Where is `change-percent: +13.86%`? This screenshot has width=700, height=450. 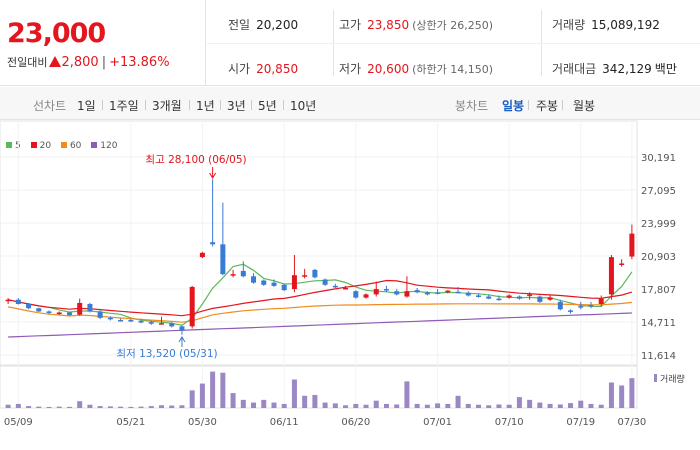
change-percent: +13.86% is located at coordinates (139, 62).